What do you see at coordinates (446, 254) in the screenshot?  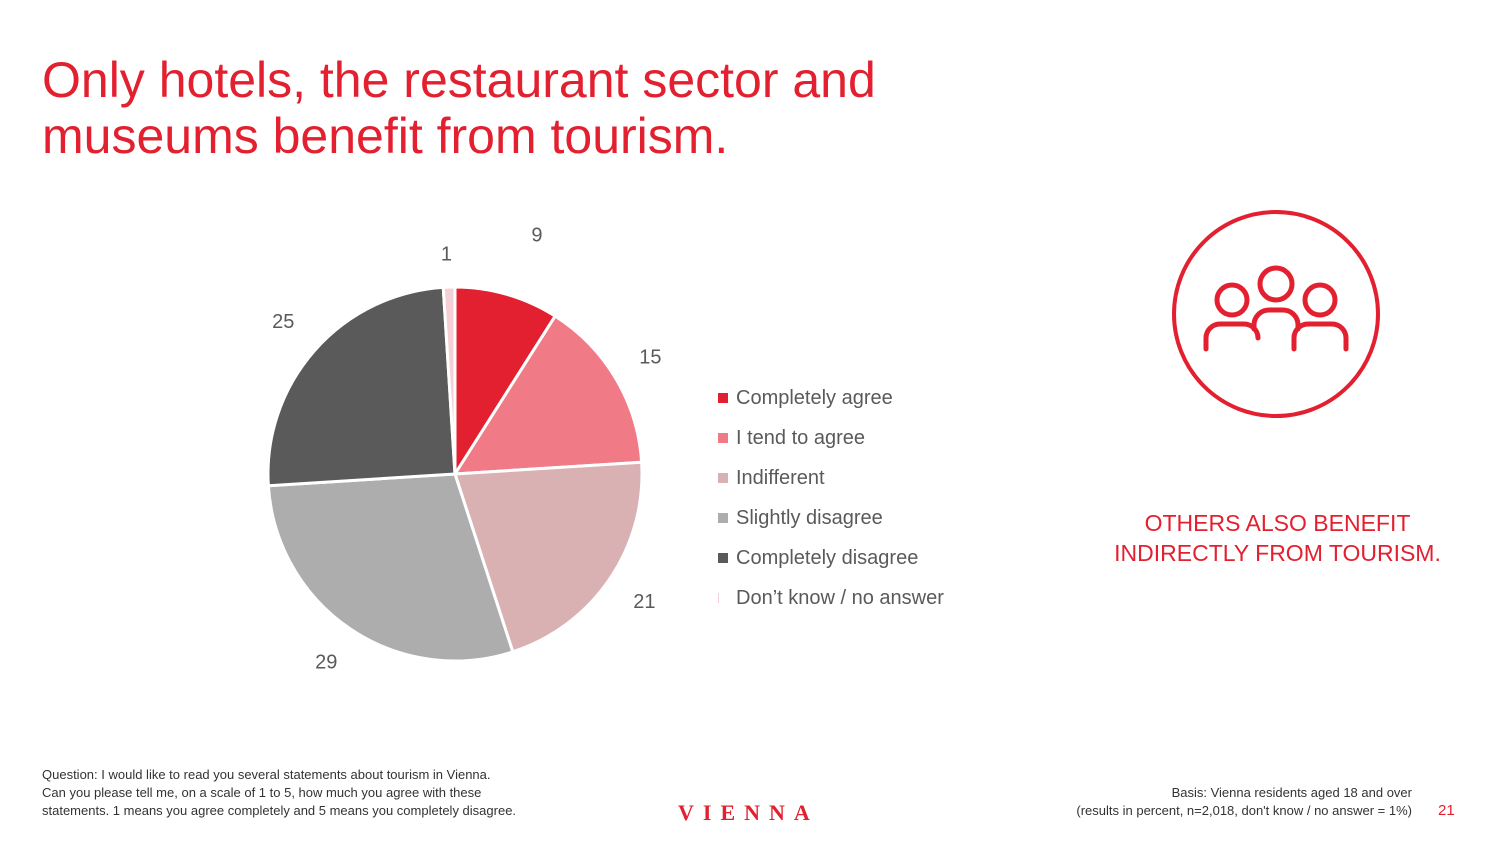 I see `pie-data-label-5: 1` at bounding box center [446, 254].